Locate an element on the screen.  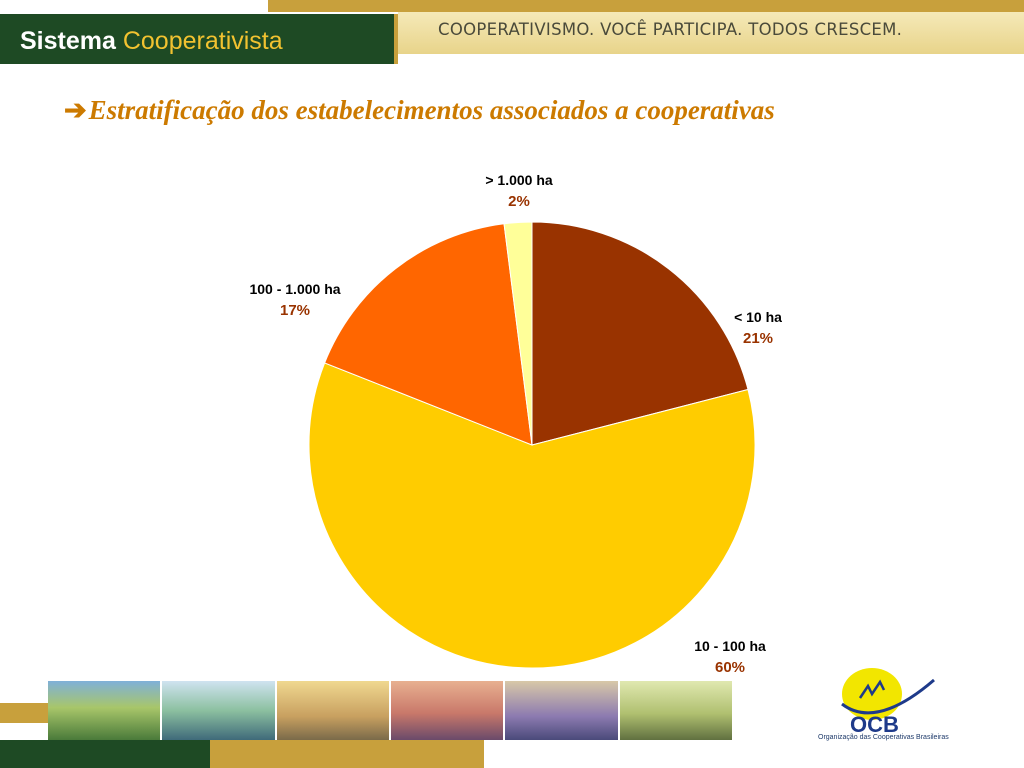
pie-slice-label: < 10 ha 21% is located at coordinates (758, 328).